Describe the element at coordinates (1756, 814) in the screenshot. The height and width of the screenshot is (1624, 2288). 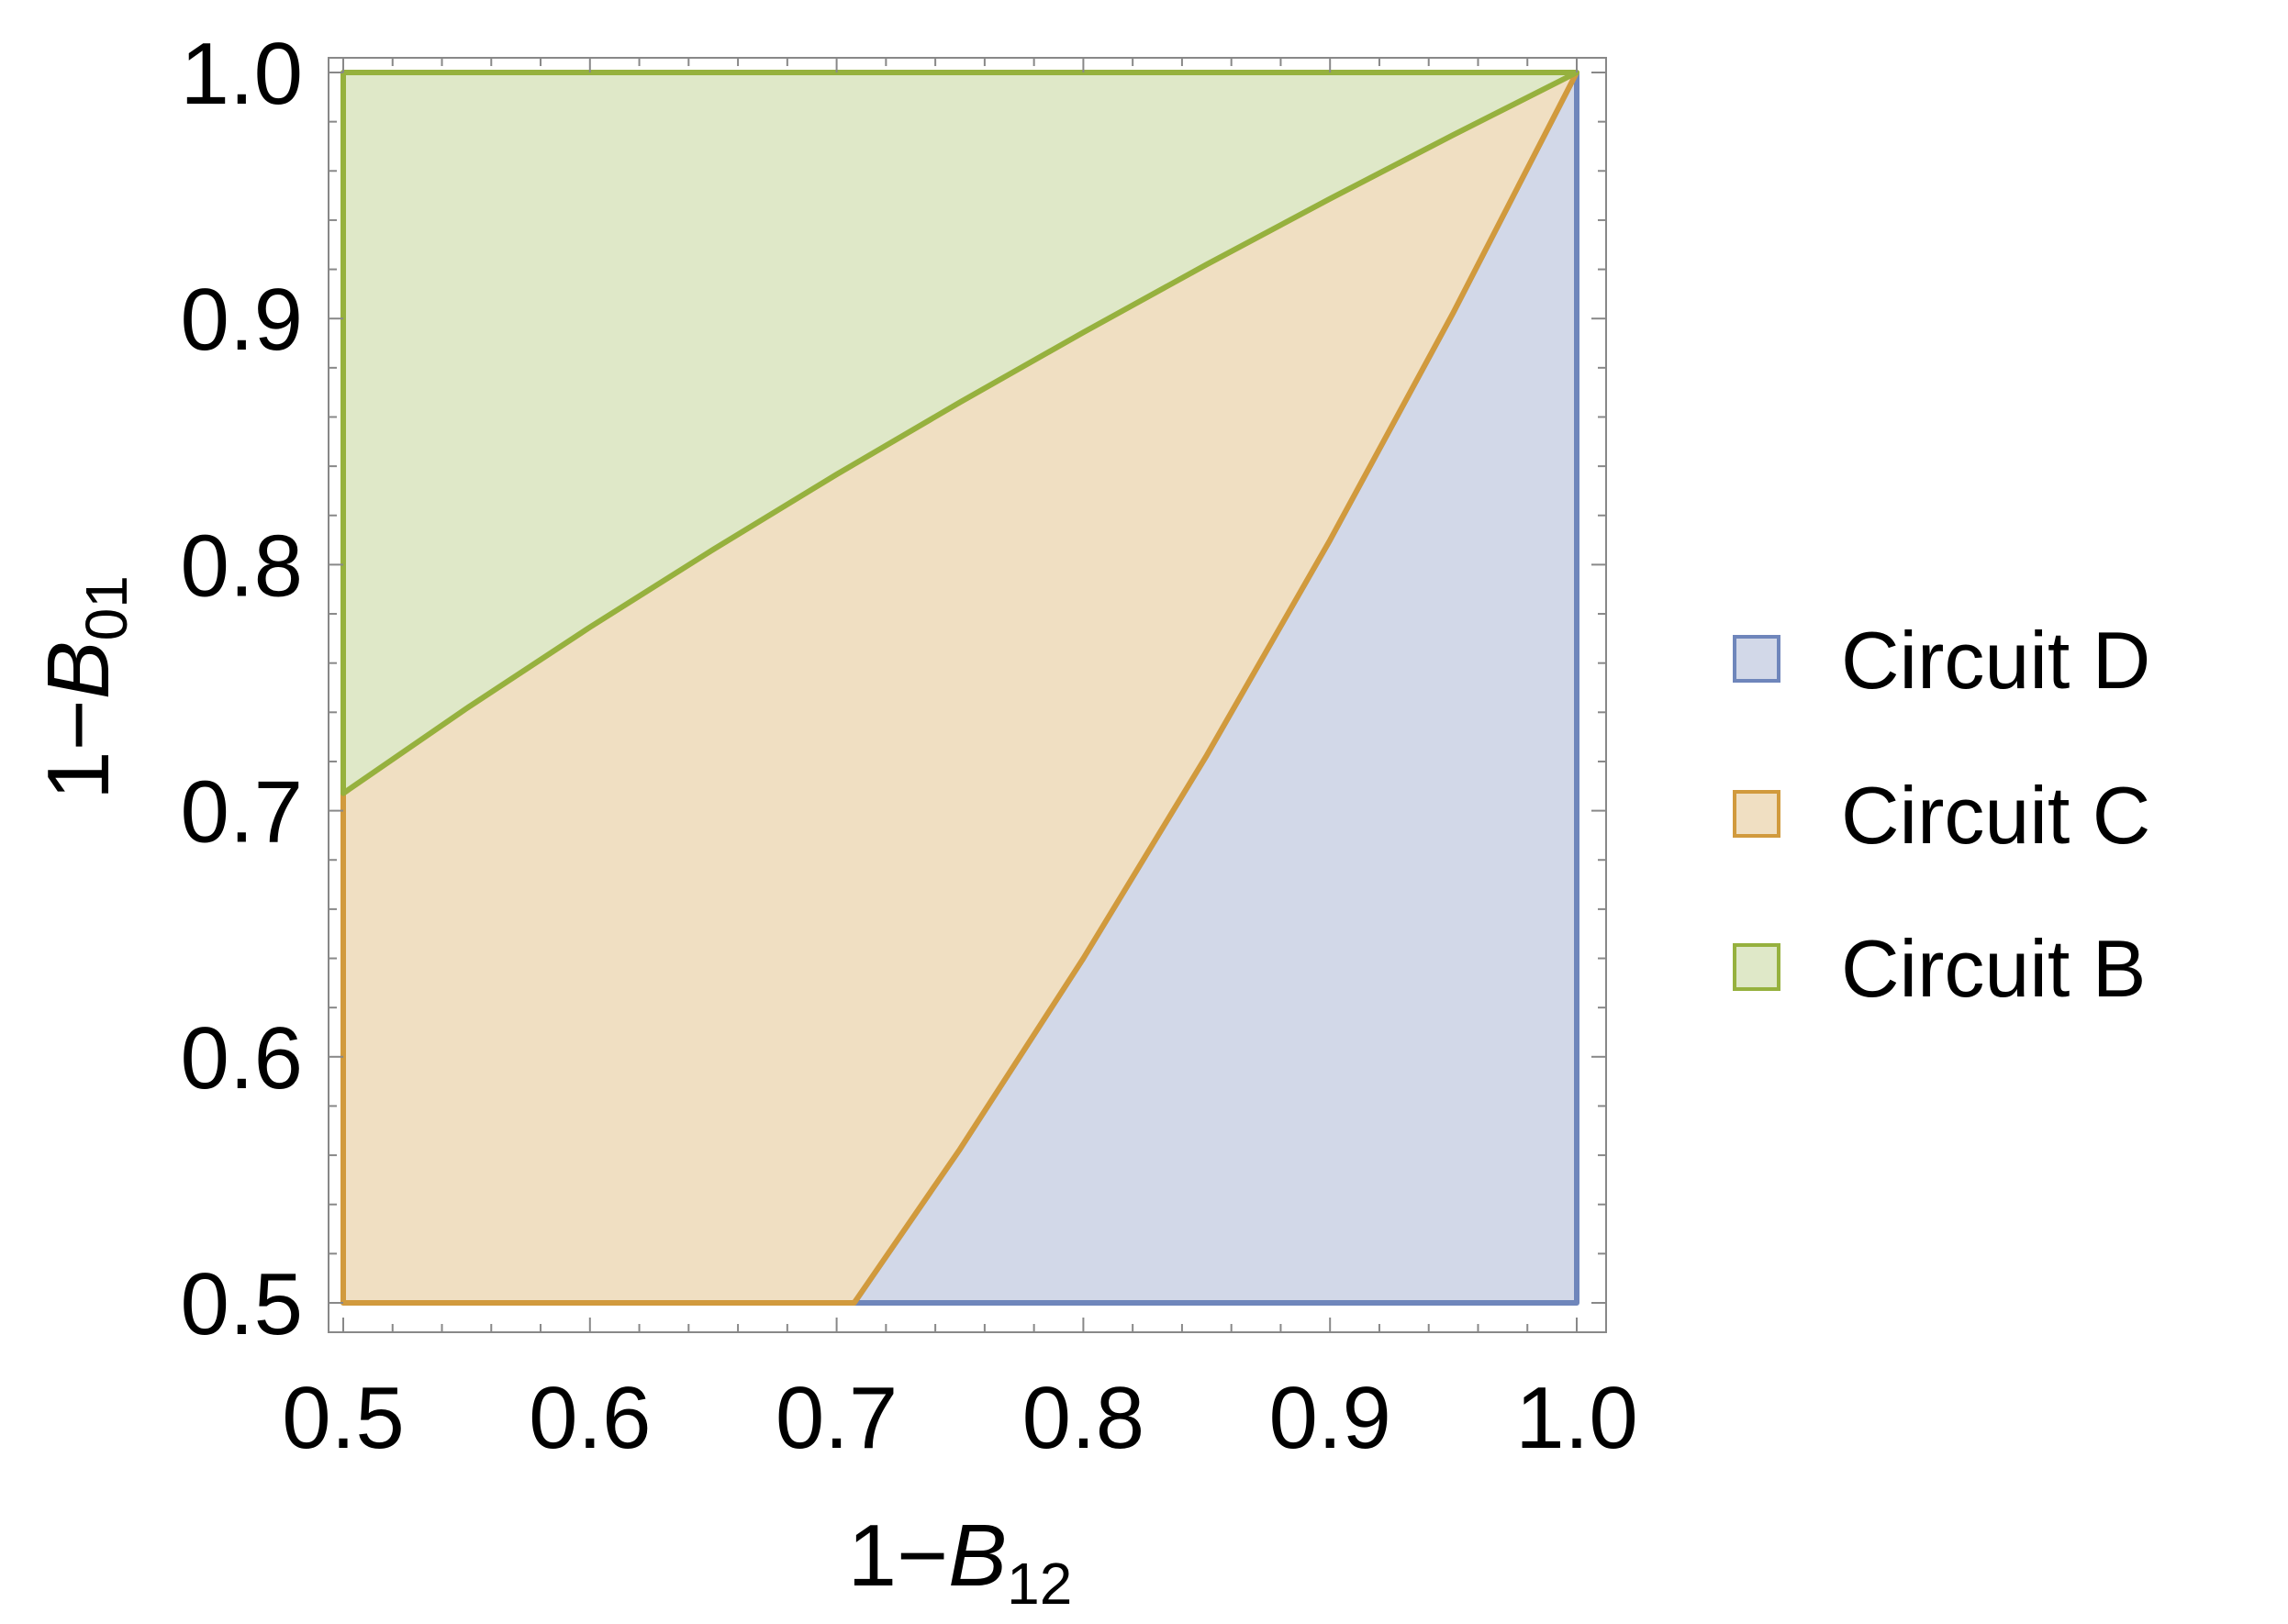
I see `legend-swatch-circuit-c` at that location.